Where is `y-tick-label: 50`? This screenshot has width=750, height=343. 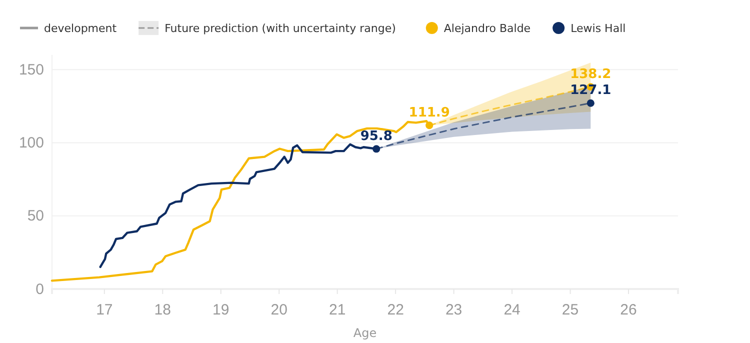
y-tick-label: 50 is located at coordinates (35, 216).